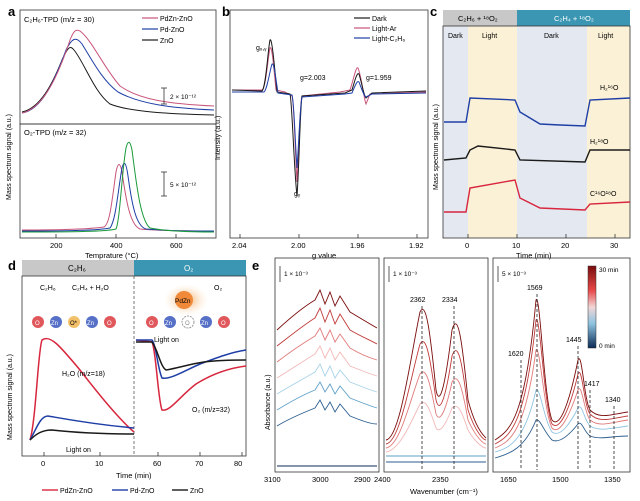 This screenshot has height=501, width=640. Describe the element at coordinates (296, 274) in the screenshot. I see `e-scale1: 1 × 10⁻³` at that location.